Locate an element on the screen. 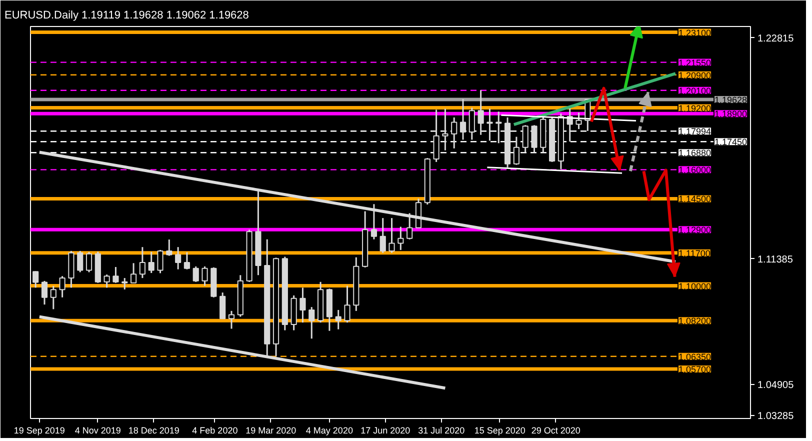 This screenshot has width=812, height=441. ref-line-label: 1.17450 is located at coordinates (731, 142).